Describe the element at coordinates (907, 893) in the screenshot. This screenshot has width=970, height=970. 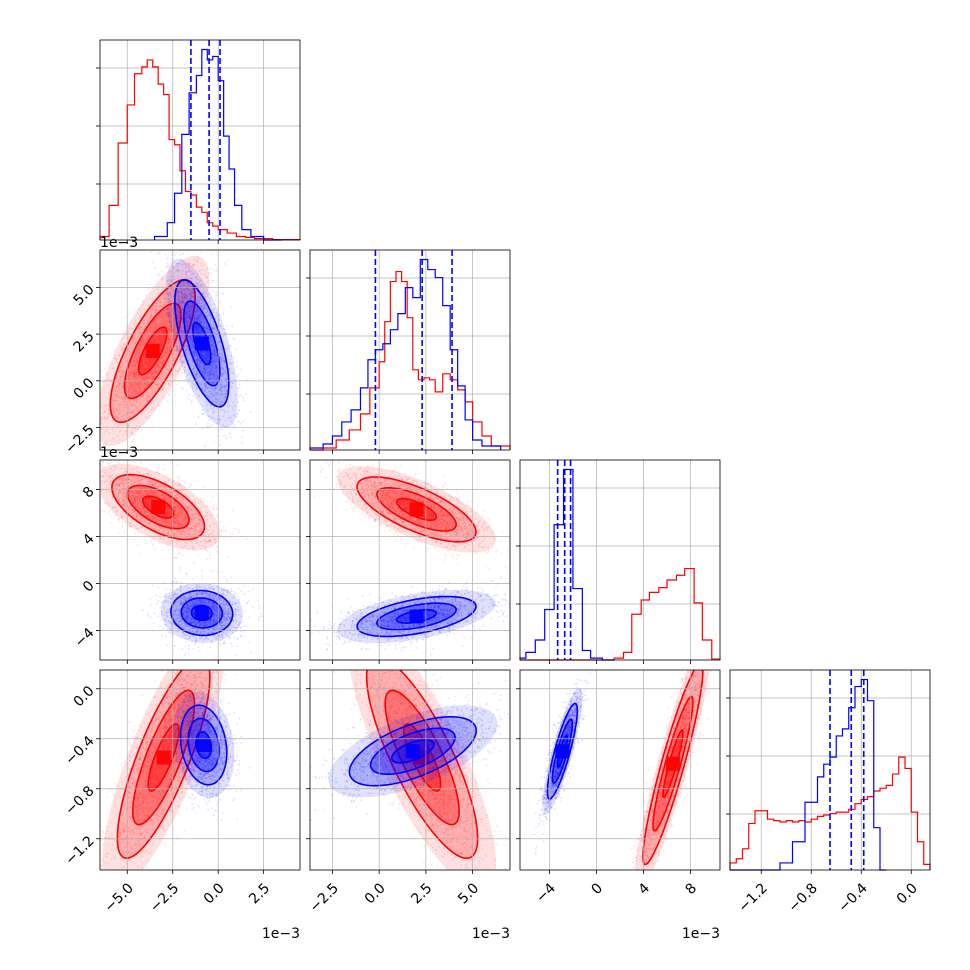
I see `x-tick-label: 0.0` at that location.